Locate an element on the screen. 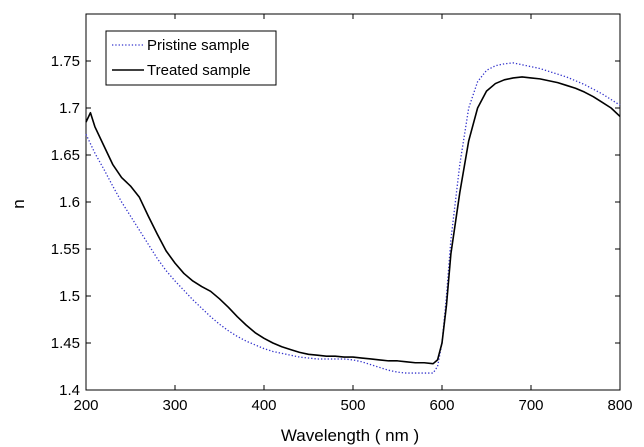  x-tick-label: 300 is located at coordinates (174, 405).